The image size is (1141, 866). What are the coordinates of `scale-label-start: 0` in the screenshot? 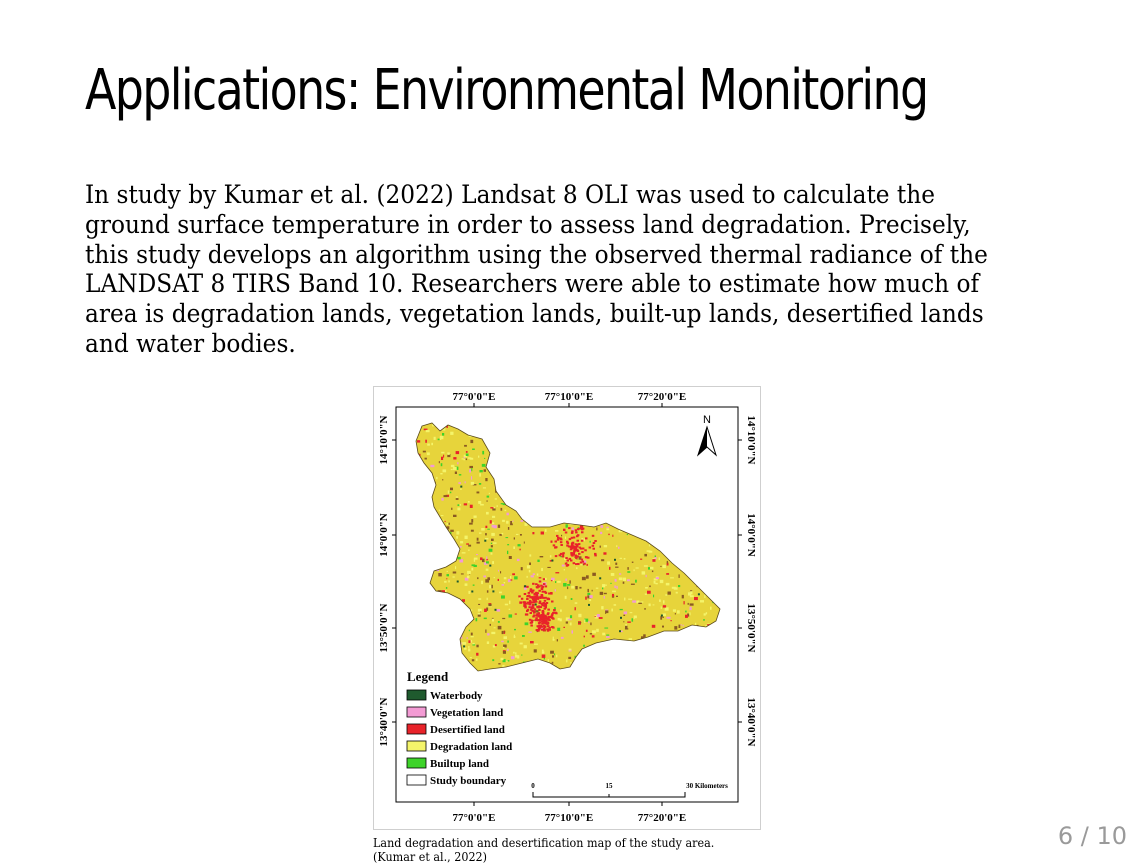 It's located at (533, 786).